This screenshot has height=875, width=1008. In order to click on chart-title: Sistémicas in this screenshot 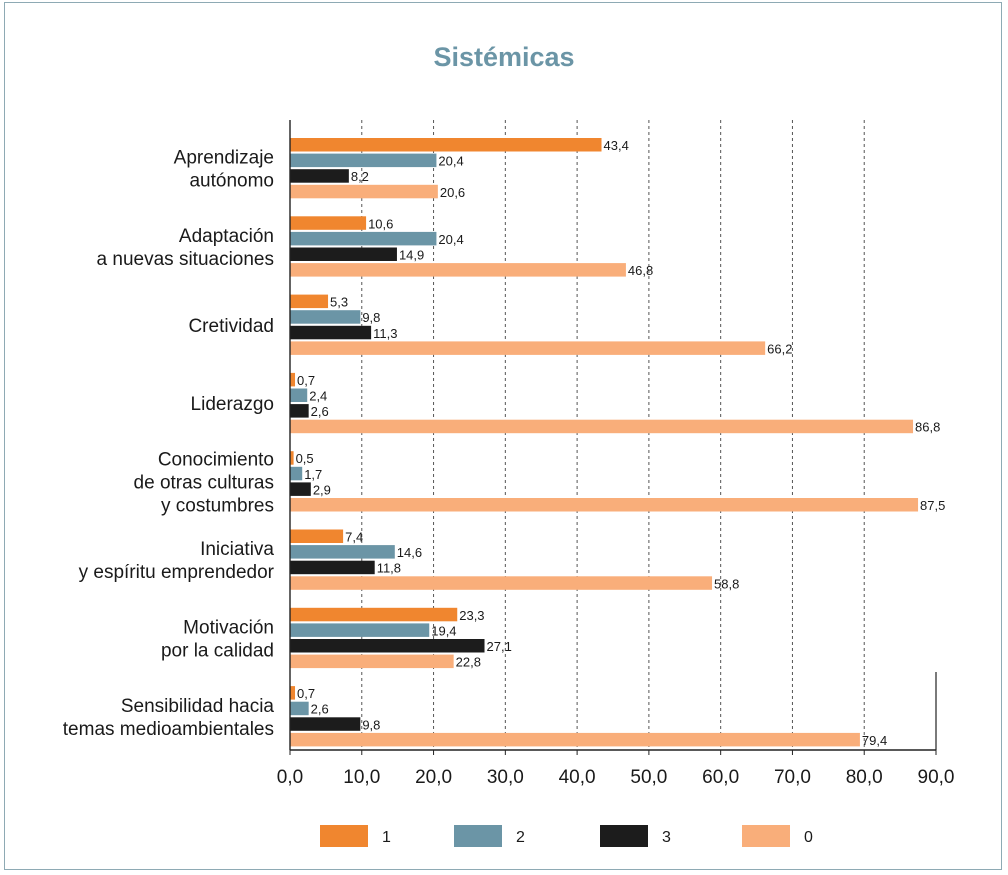, I will do `click(503, 57)`.